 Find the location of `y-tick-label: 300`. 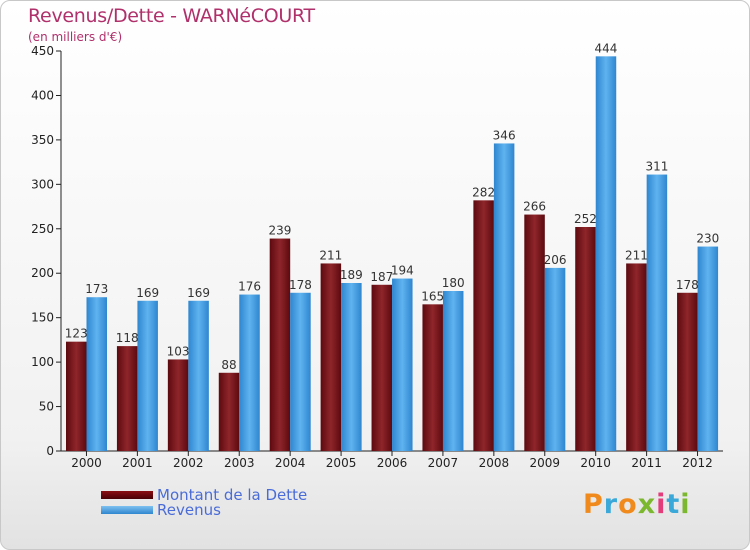

y-tick-label: 300 is located at coordinates (42, 184).